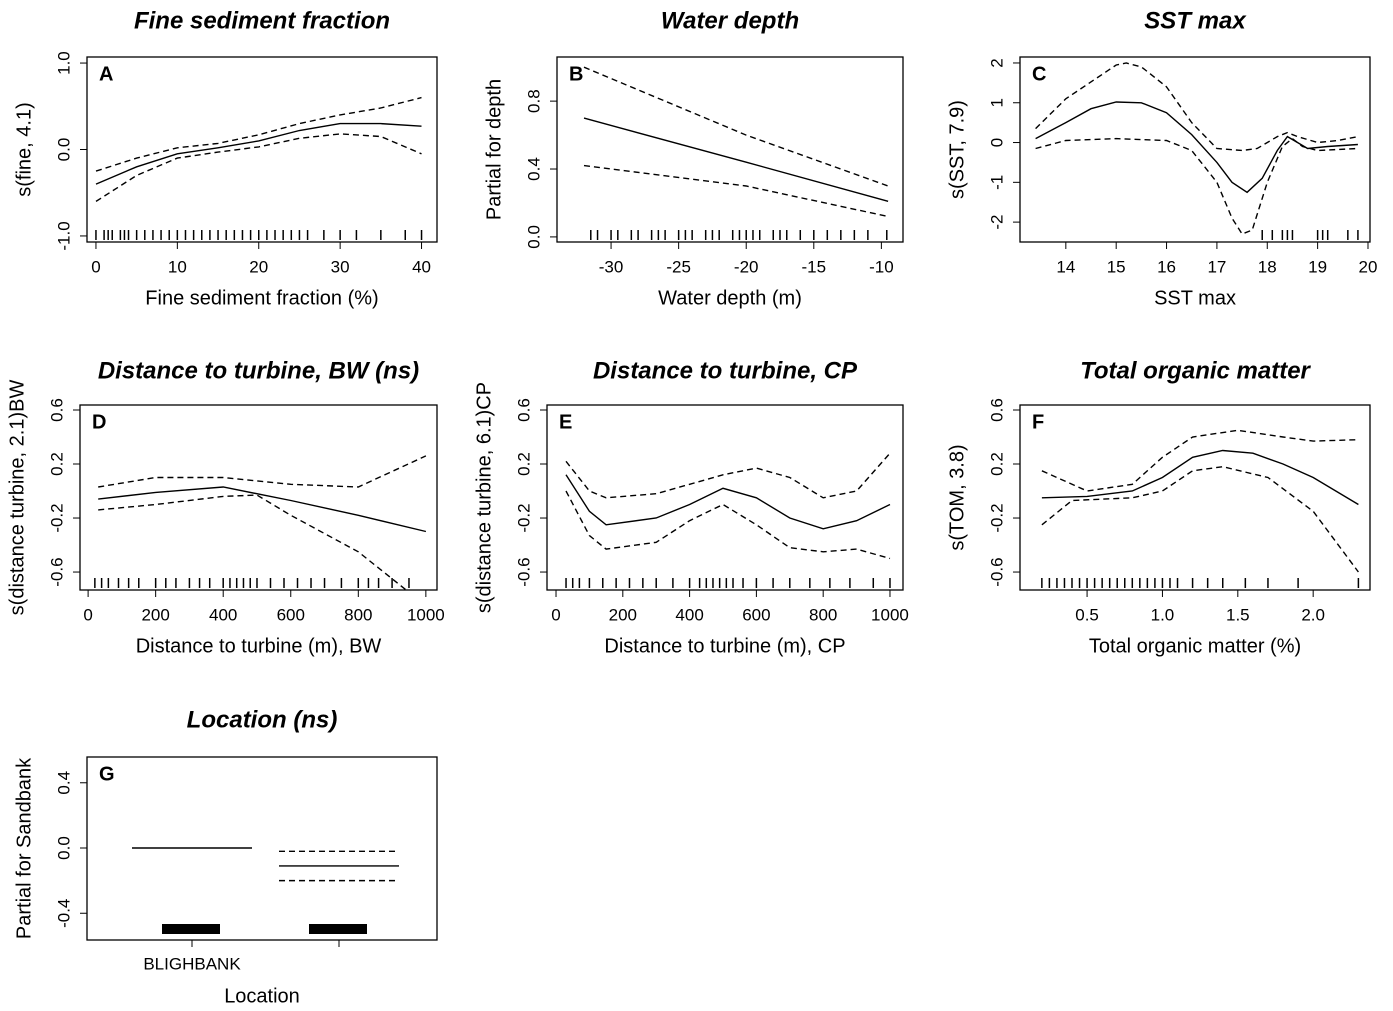 The image size is (1393, 1011). Describe the element at coordinates (261, 298) in the screenshot. I see `x-axis-label: Fine sediment fraction (%)` at that location.